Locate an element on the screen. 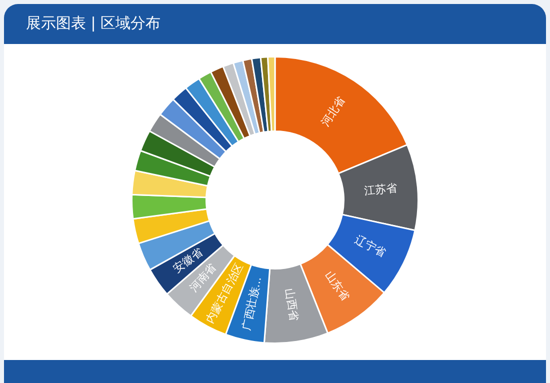  slice-label: 江苏省 is located at coordinates (380, 190).